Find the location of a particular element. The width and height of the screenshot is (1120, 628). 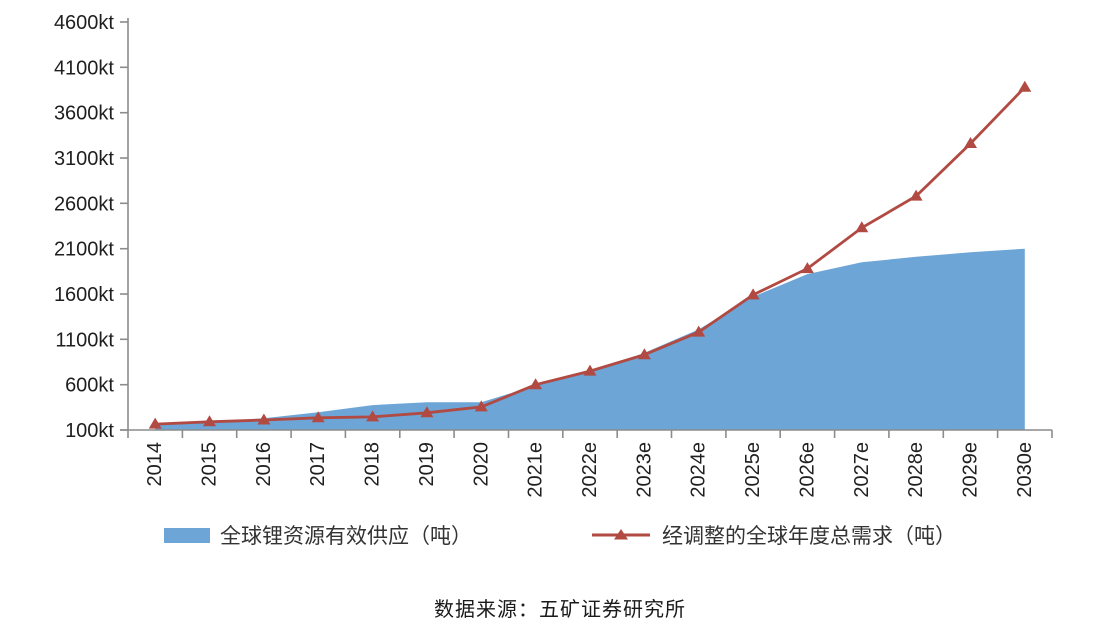

svg-text: 2026e is located at coordinates (807, 470).